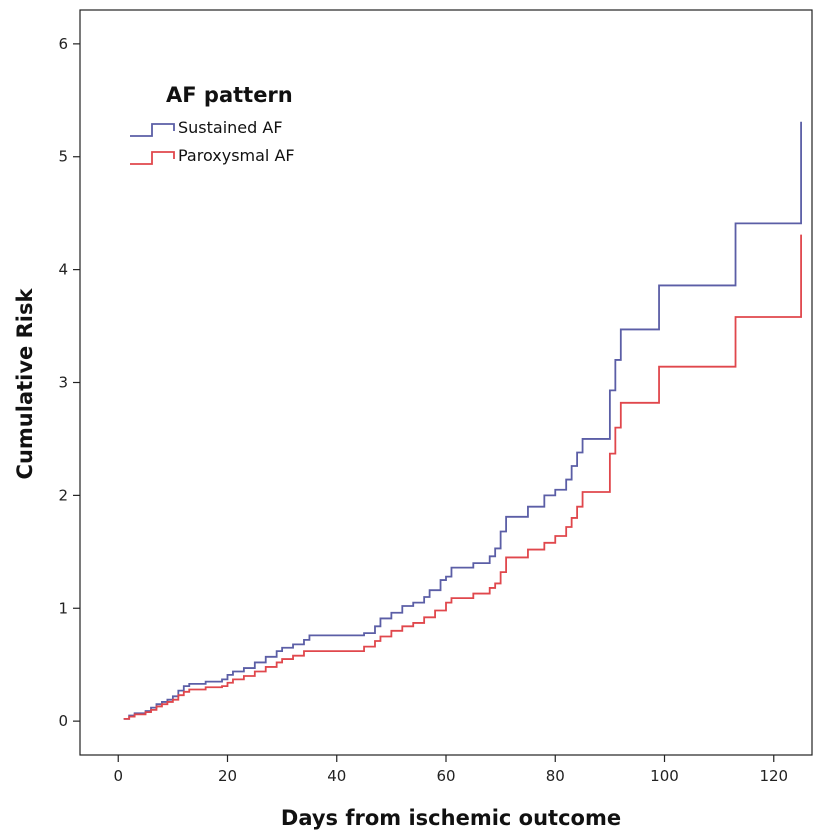 This screenshot has height=834, width=819. I want to click on y-tick-label: 6, so click(63, 44).